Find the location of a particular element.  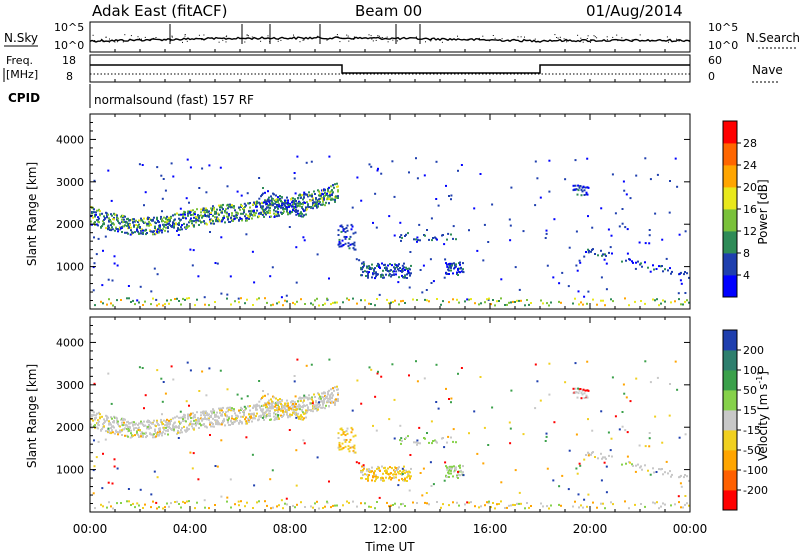

power-colorbar-segment is located at coordinates (730, 132).